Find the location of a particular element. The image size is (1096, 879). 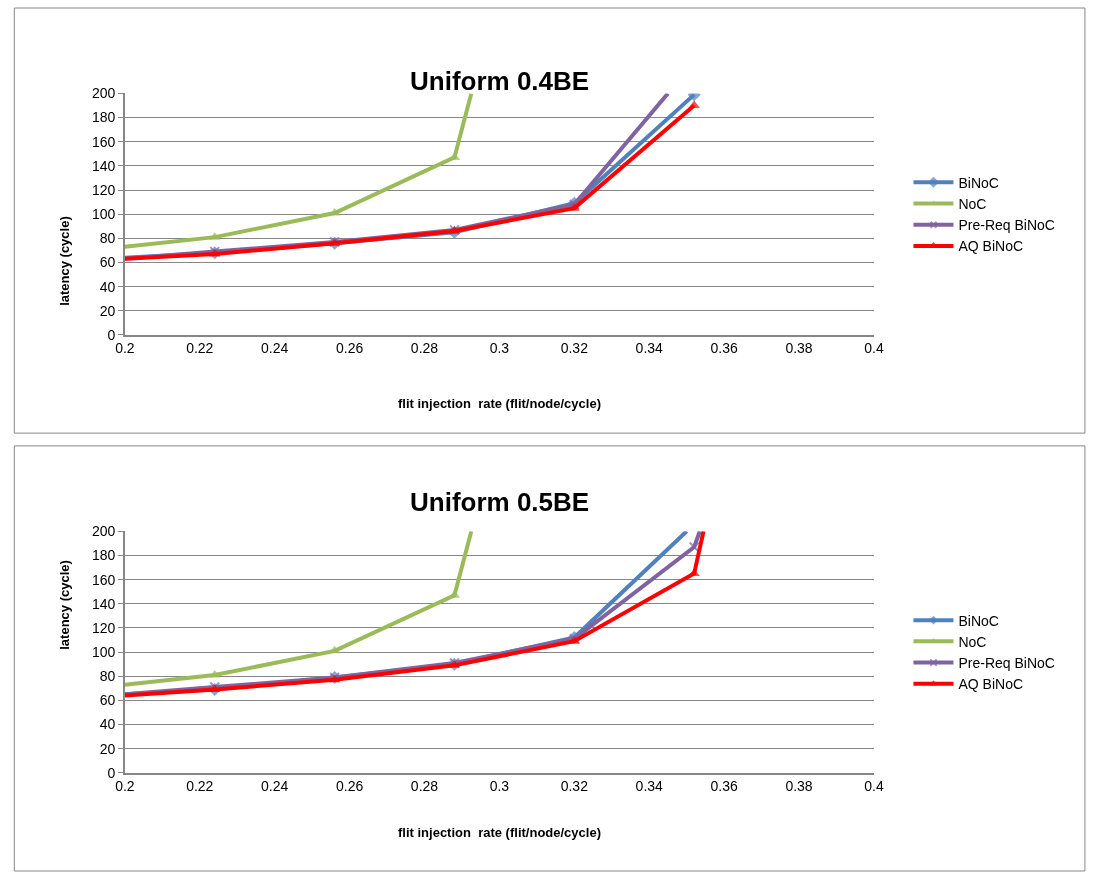

chart-title: Uniform 0.5BE is located at coordinates (500, 502).